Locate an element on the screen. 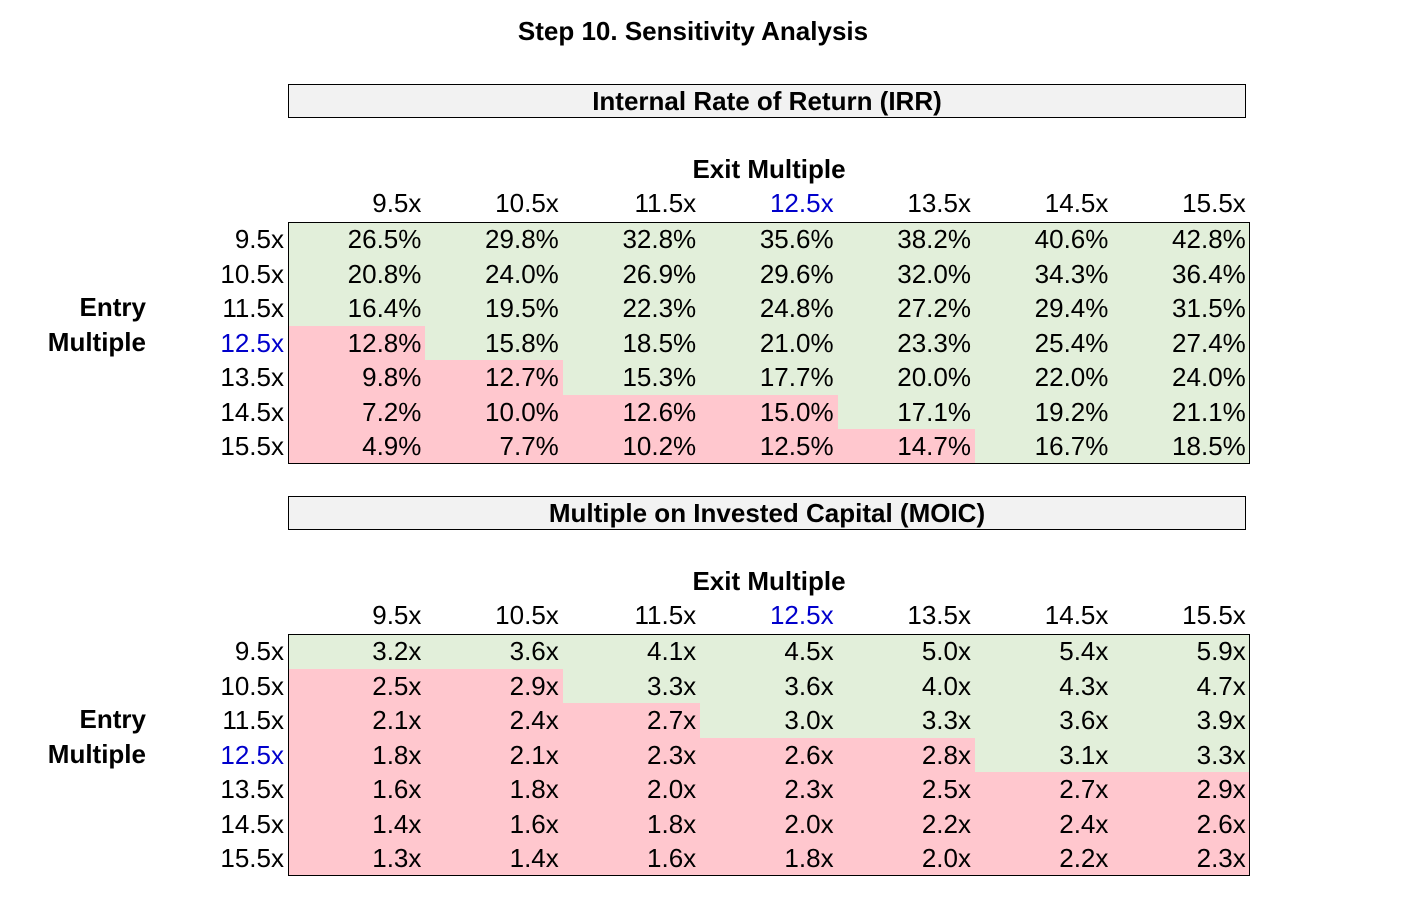 The image size is (1422, 908). entry-multiple-header: 9.5x is located at coordinates (259, 239).